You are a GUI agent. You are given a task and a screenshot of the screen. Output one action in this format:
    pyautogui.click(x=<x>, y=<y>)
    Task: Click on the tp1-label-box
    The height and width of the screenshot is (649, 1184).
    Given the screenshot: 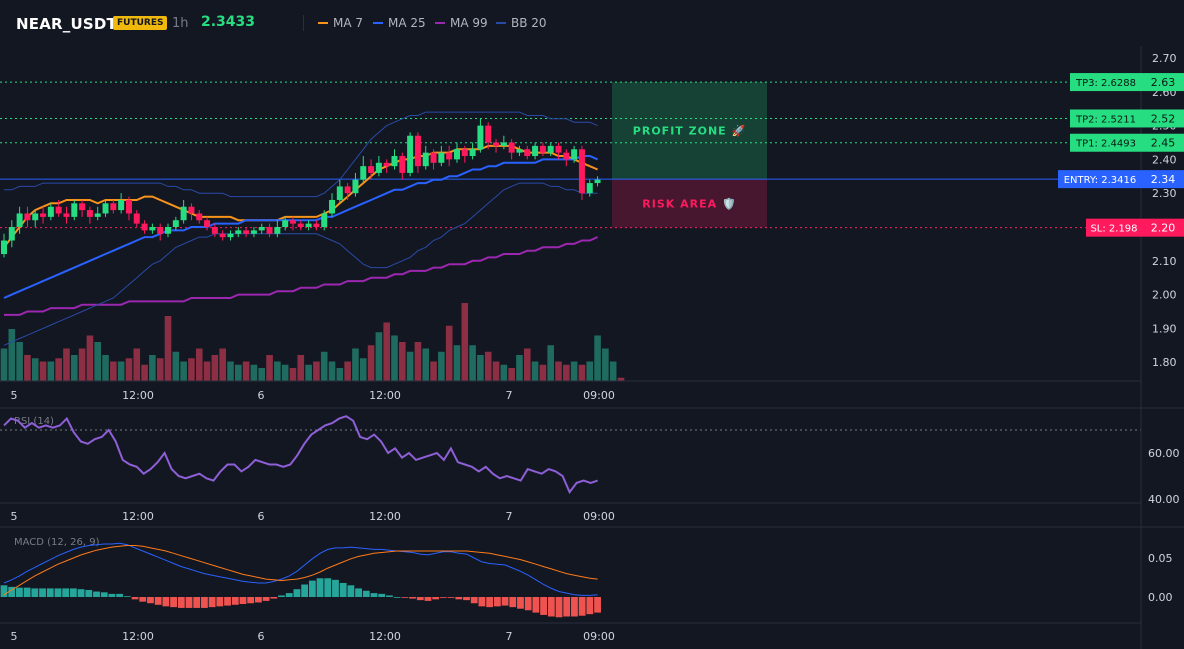 What is the action you would take?
    pyautogui.click(x=1106, y=142)
    